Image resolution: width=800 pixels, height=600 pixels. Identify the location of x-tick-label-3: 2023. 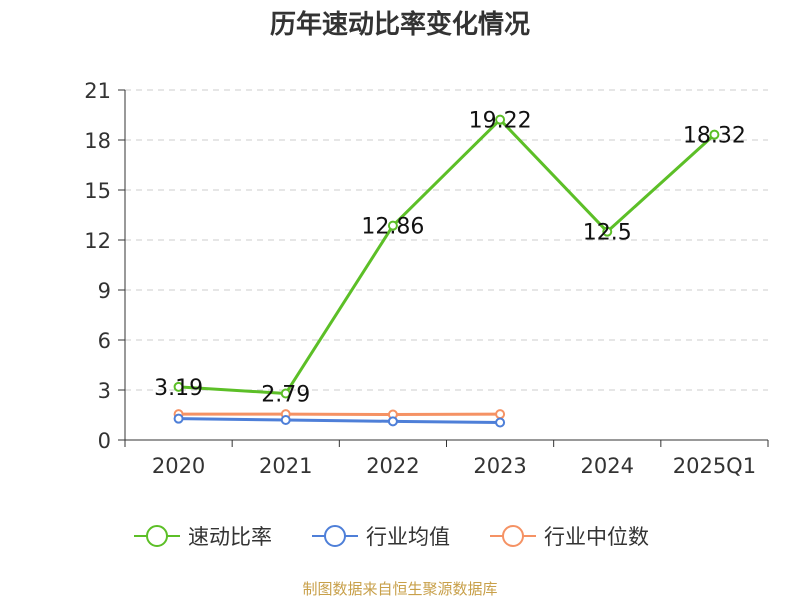
(499, 466).